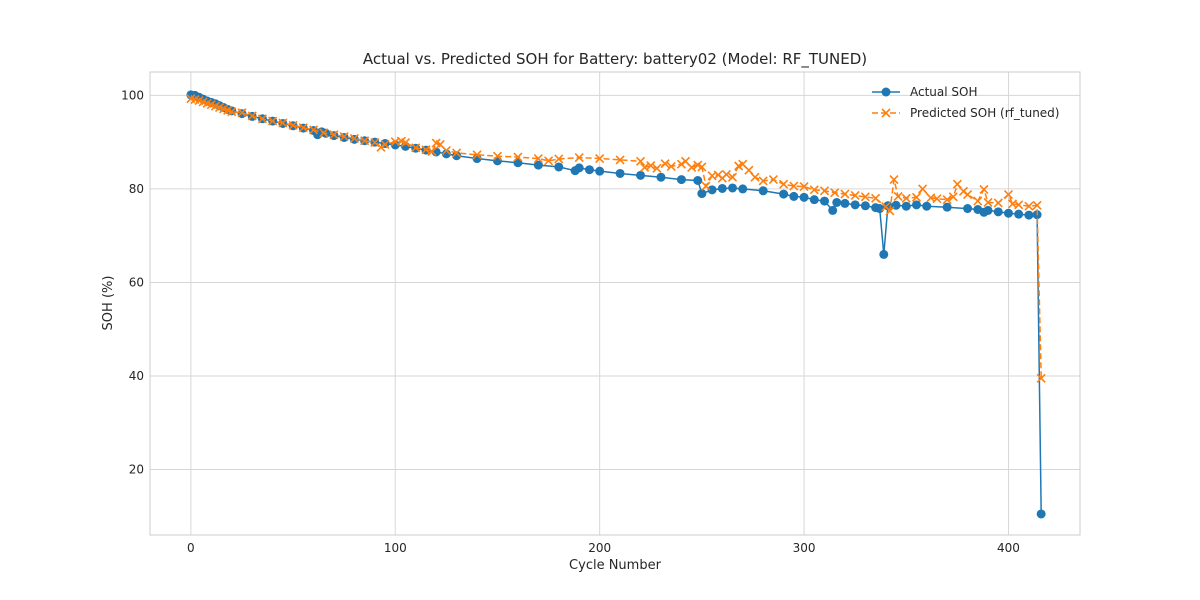 This screenshot has width=1200, height=600. What do you see at coordinates (136, 282) in the screenshot?
I see `y-tick-label: 60` at bounding box center [136, 282].